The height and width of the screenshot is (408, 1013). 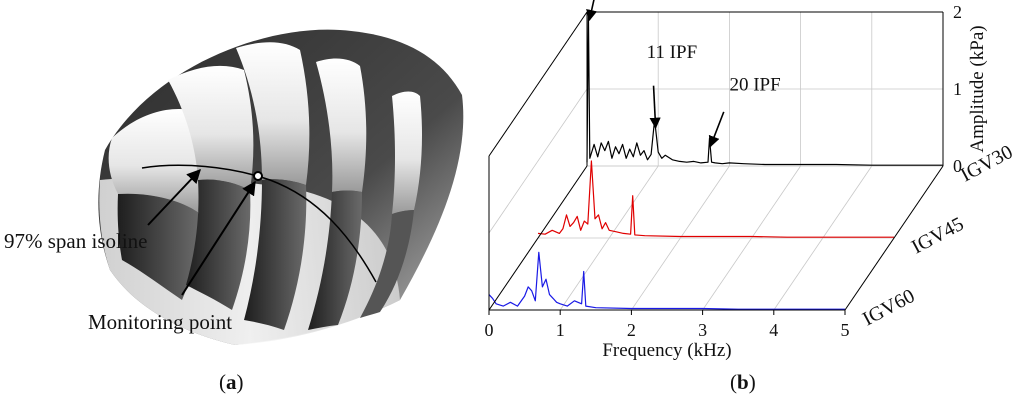 What do you see at coordinates (888, 308) in the screenshot?
I see `series-name-label: IGV60` at bounding box center [888, 308].